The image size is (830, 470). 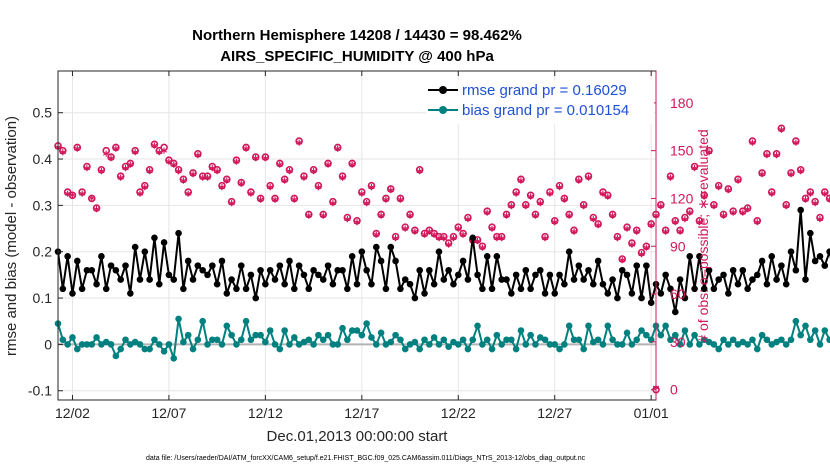 What do you see at coordinates (678, 294) in the screenshot?
I see `y2-tick-label: 60` at bounding box center [678, 294].